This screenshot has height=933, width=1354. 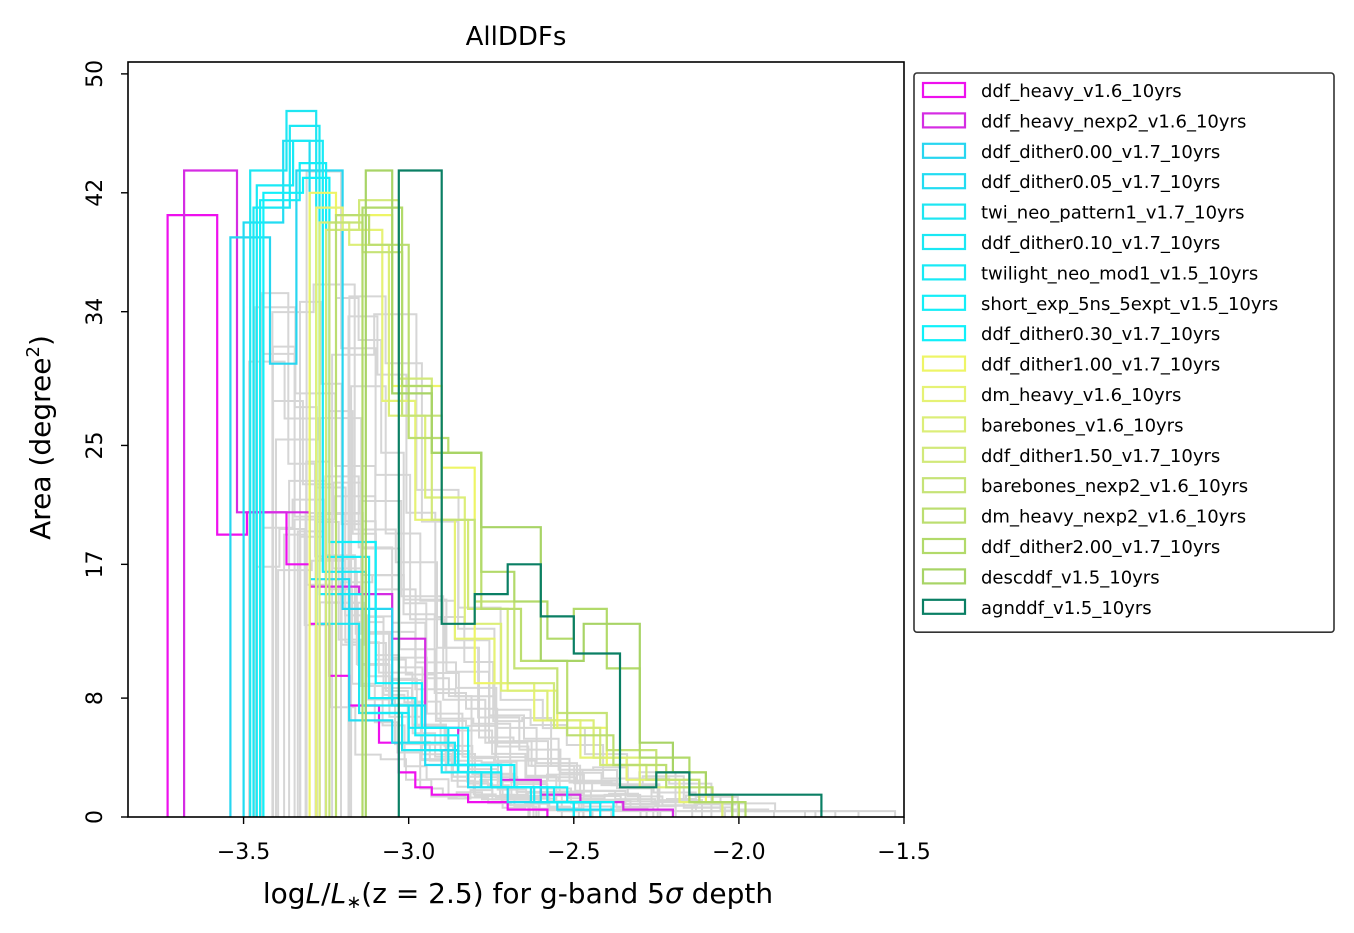 What do you see at coordinates (95, 564) in the screenshot?
I see `y-tick-label: 17` at bounding box center [95, 564].